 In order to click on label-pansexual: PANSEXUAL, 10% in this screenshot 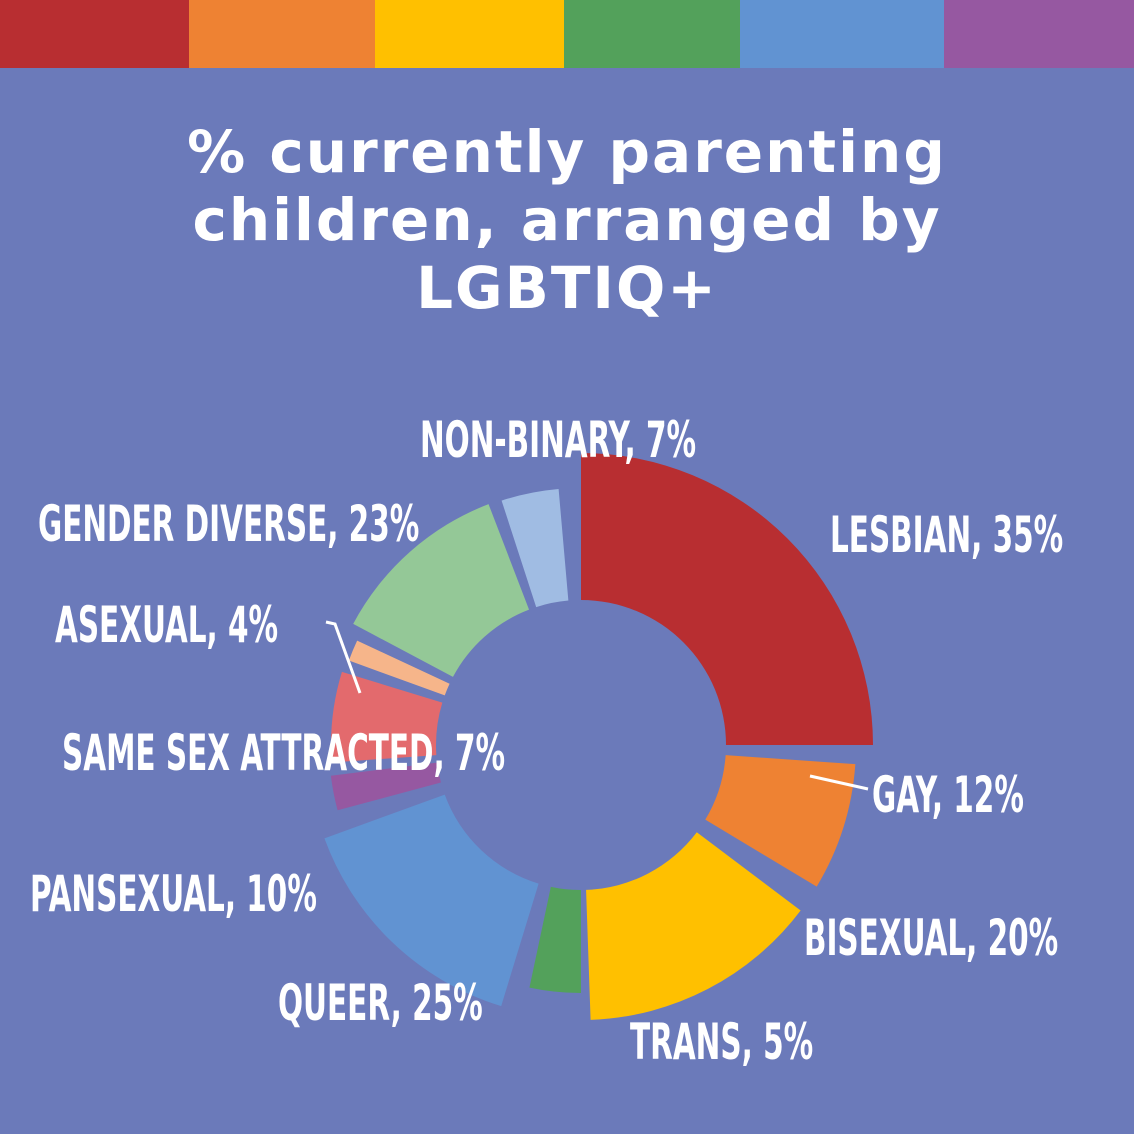, I will do `click(173, 894)`.